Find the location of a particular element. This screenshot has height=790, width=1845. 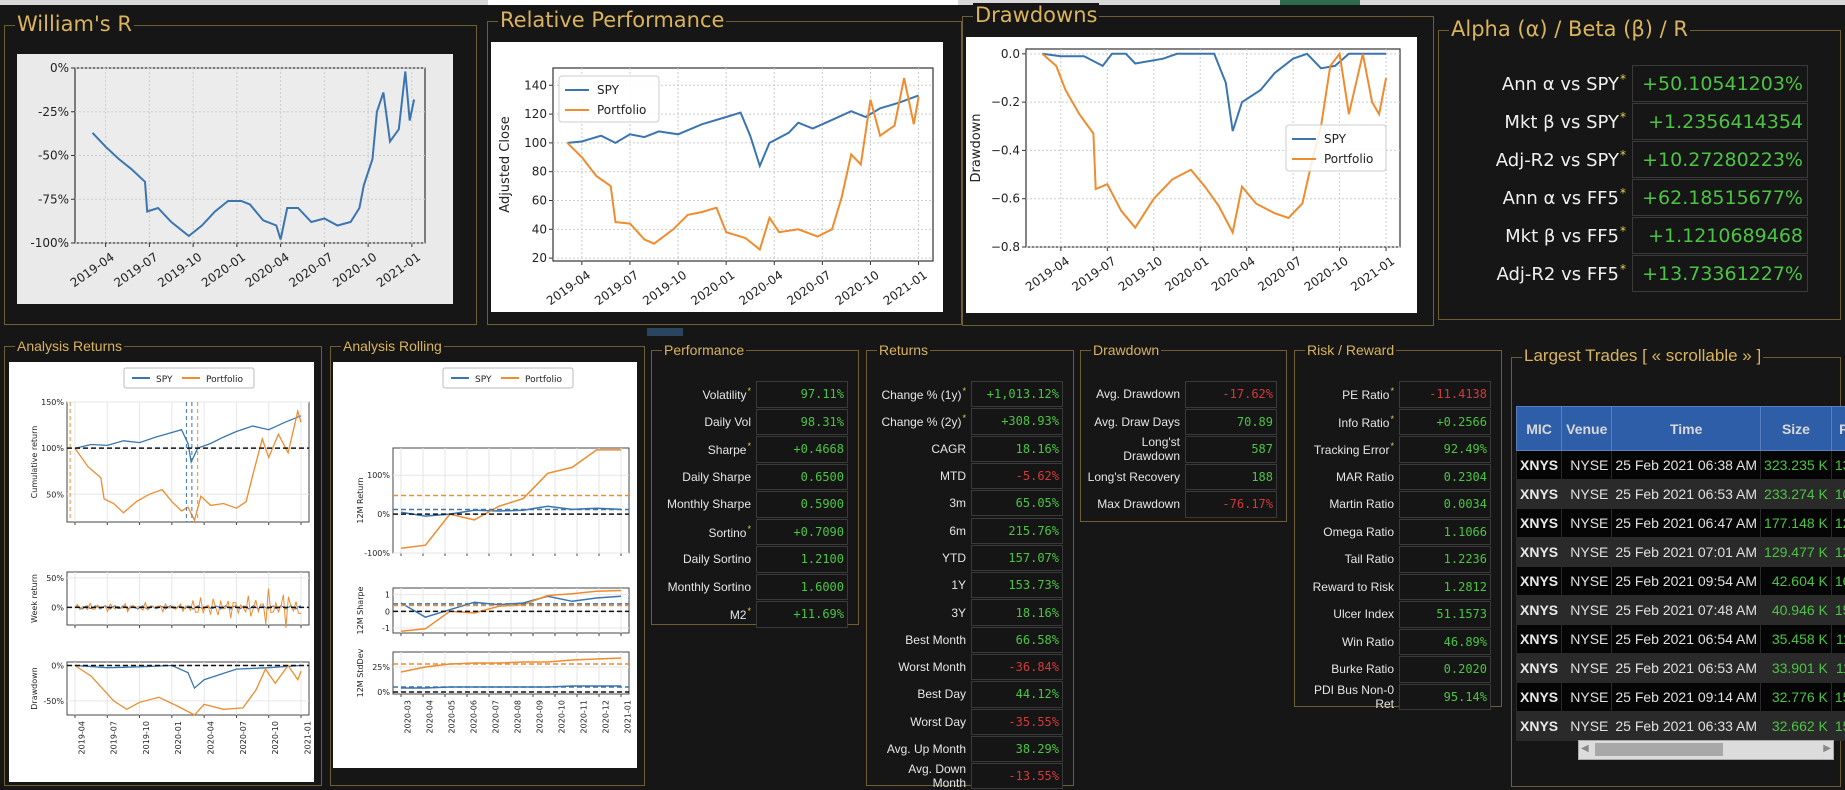

metric-label-text: PDI Bus Non-0 Ret is located at coordinates (1353, 696).